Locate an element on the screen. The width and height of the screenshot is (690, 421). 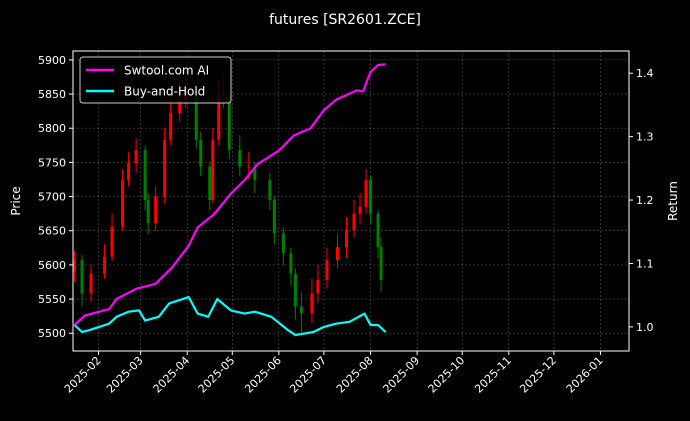
y-axis-right: 1.0 1.1 1.2 1.3 1.4 is located at coordinates (641, 200).